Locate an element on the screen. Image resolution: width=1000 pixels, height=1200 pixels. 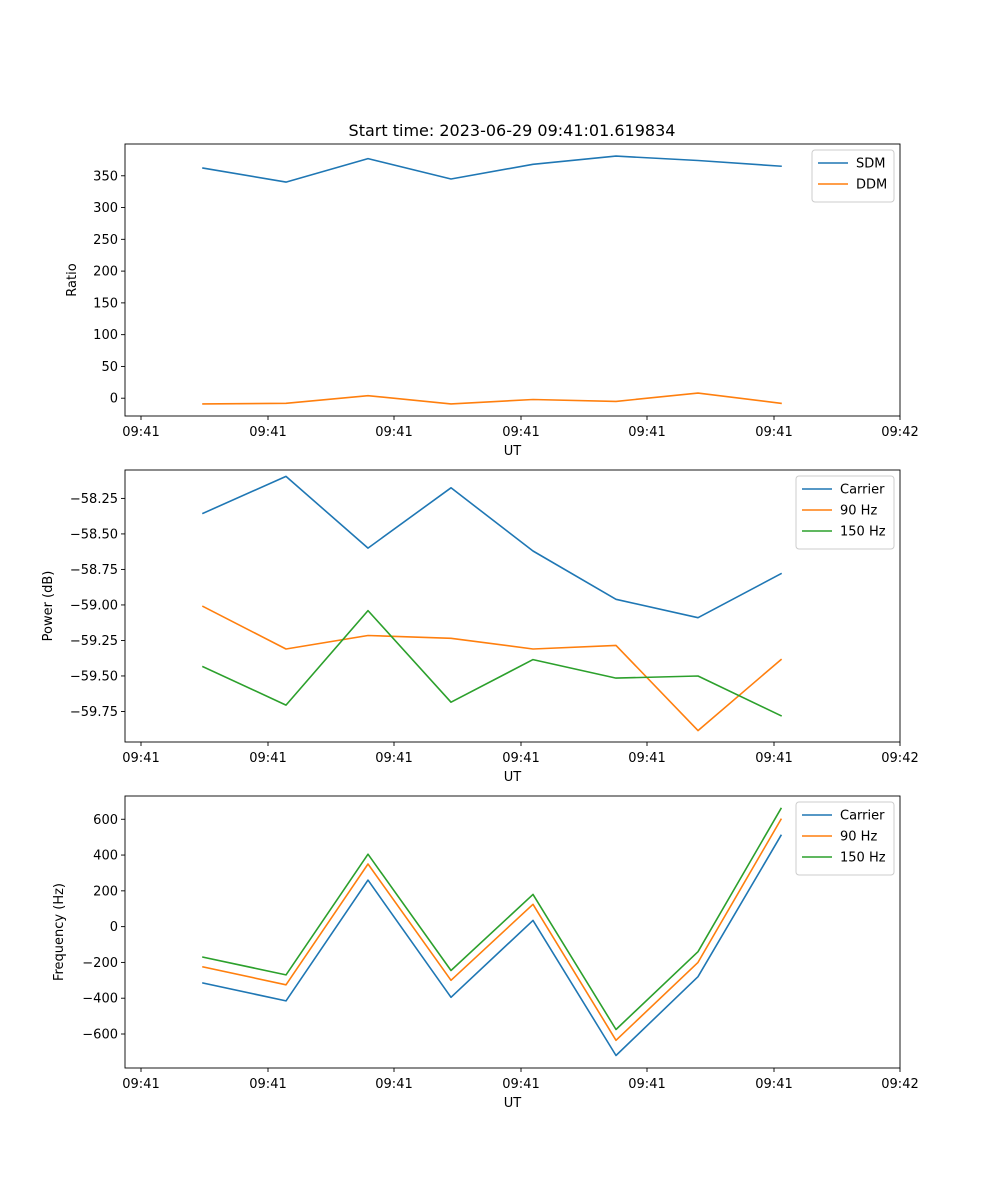
y-axis-label: Power (dB) is located at coordinates (48, 606).